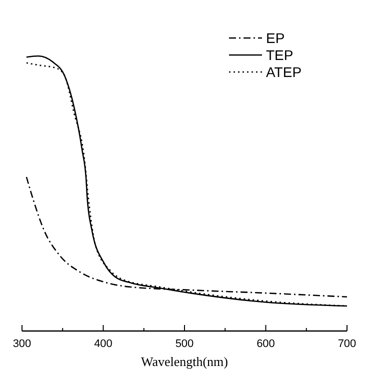 The image size is (369, 378). Describe the element at coordinates (184, 361) in the screenshot. I see `x-axis-title: Wavelength(nm)` at that location.